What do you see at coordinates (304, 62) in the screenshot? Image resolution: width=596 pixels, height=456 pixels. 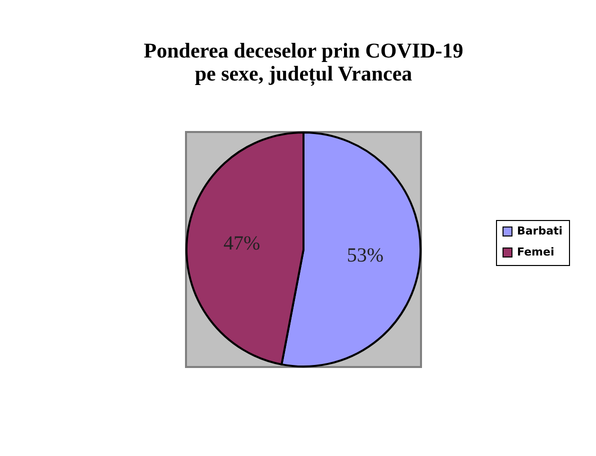 I see `chart-title: Ponderea deceselor prin COVID-19 pe sexe, județul Vrancea` at bounding box center [304, 62].